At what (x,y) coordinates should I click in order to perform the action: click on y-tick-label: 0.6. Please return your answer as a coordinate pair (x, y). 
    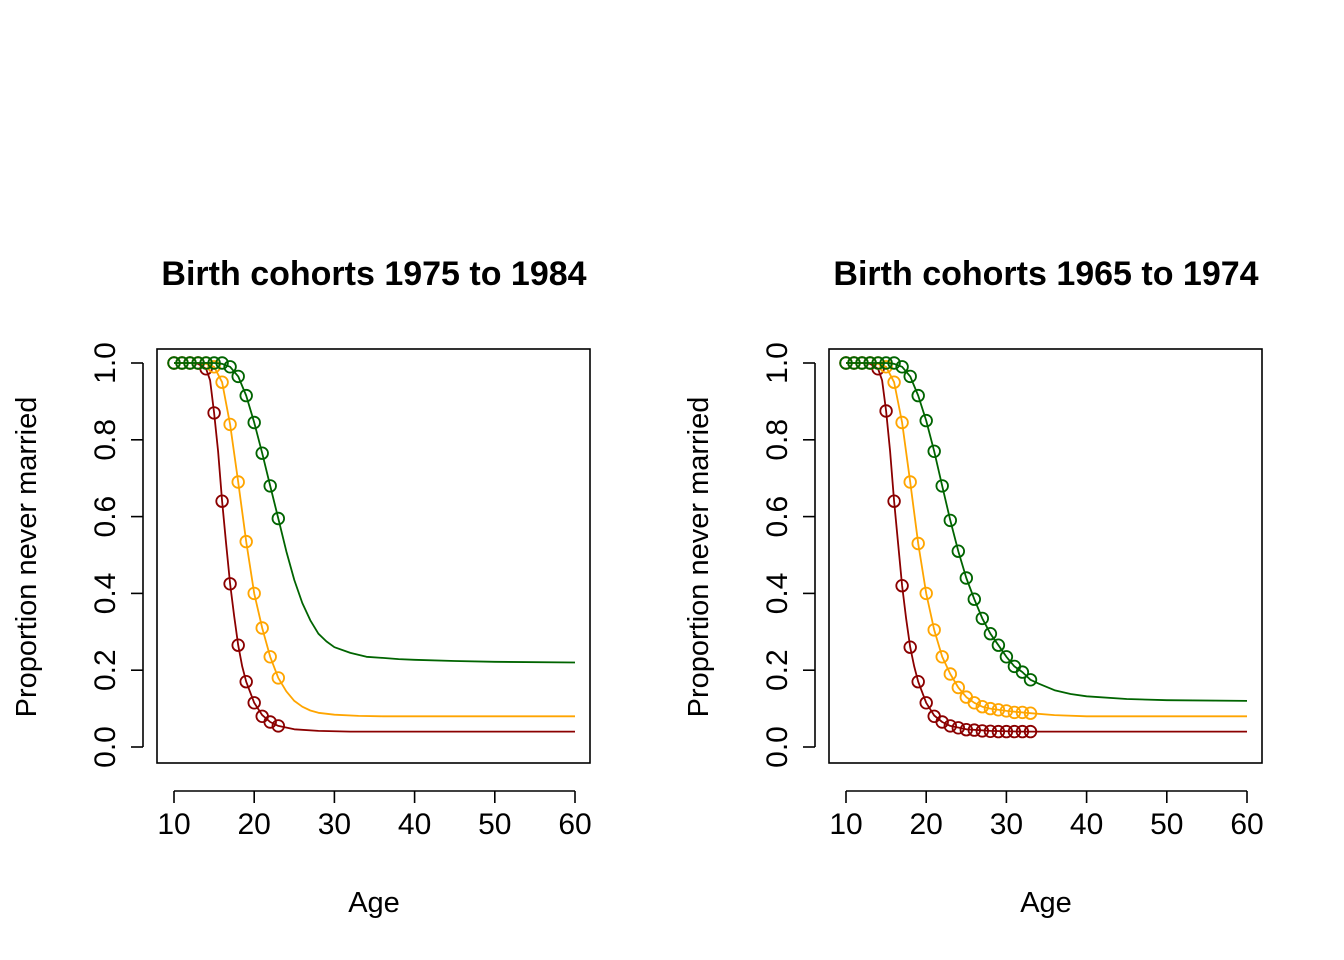
    Looking at the image, I should click on (777, 517).